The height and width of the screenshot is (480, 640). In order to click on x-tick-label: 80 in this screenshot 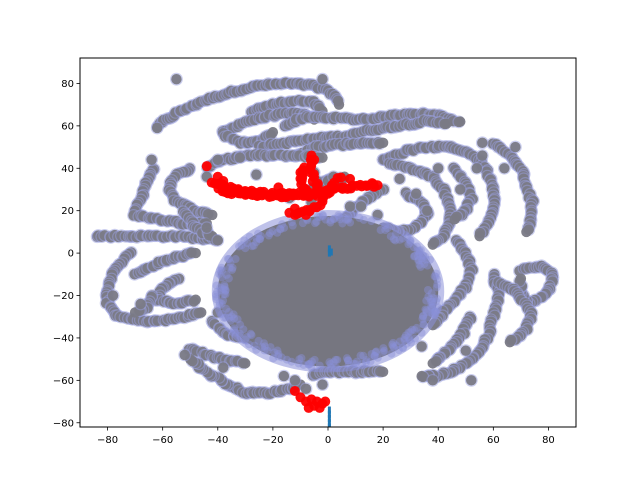, I will do `click(548, 440)`.